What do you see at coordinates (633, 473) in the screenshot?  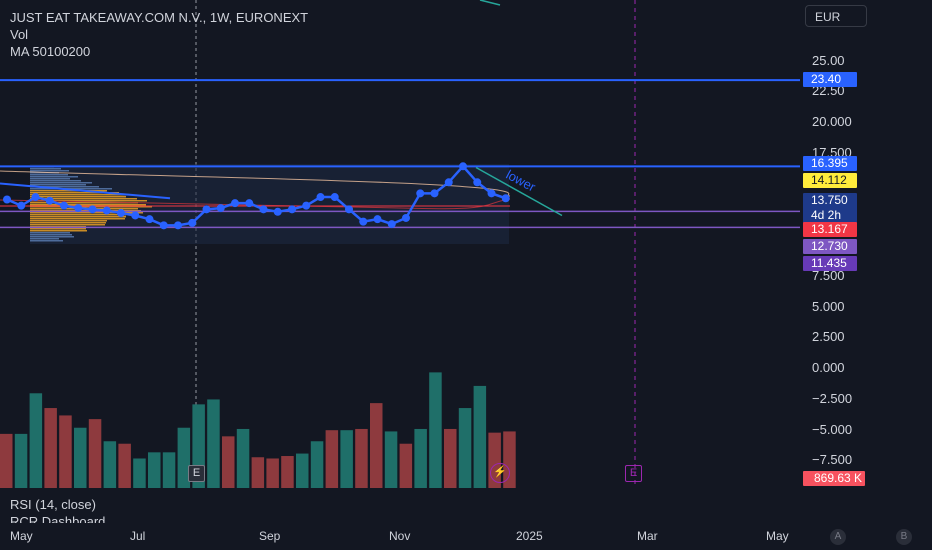 I see `earnings-marker-future: E` at bounding box center [633, 473].